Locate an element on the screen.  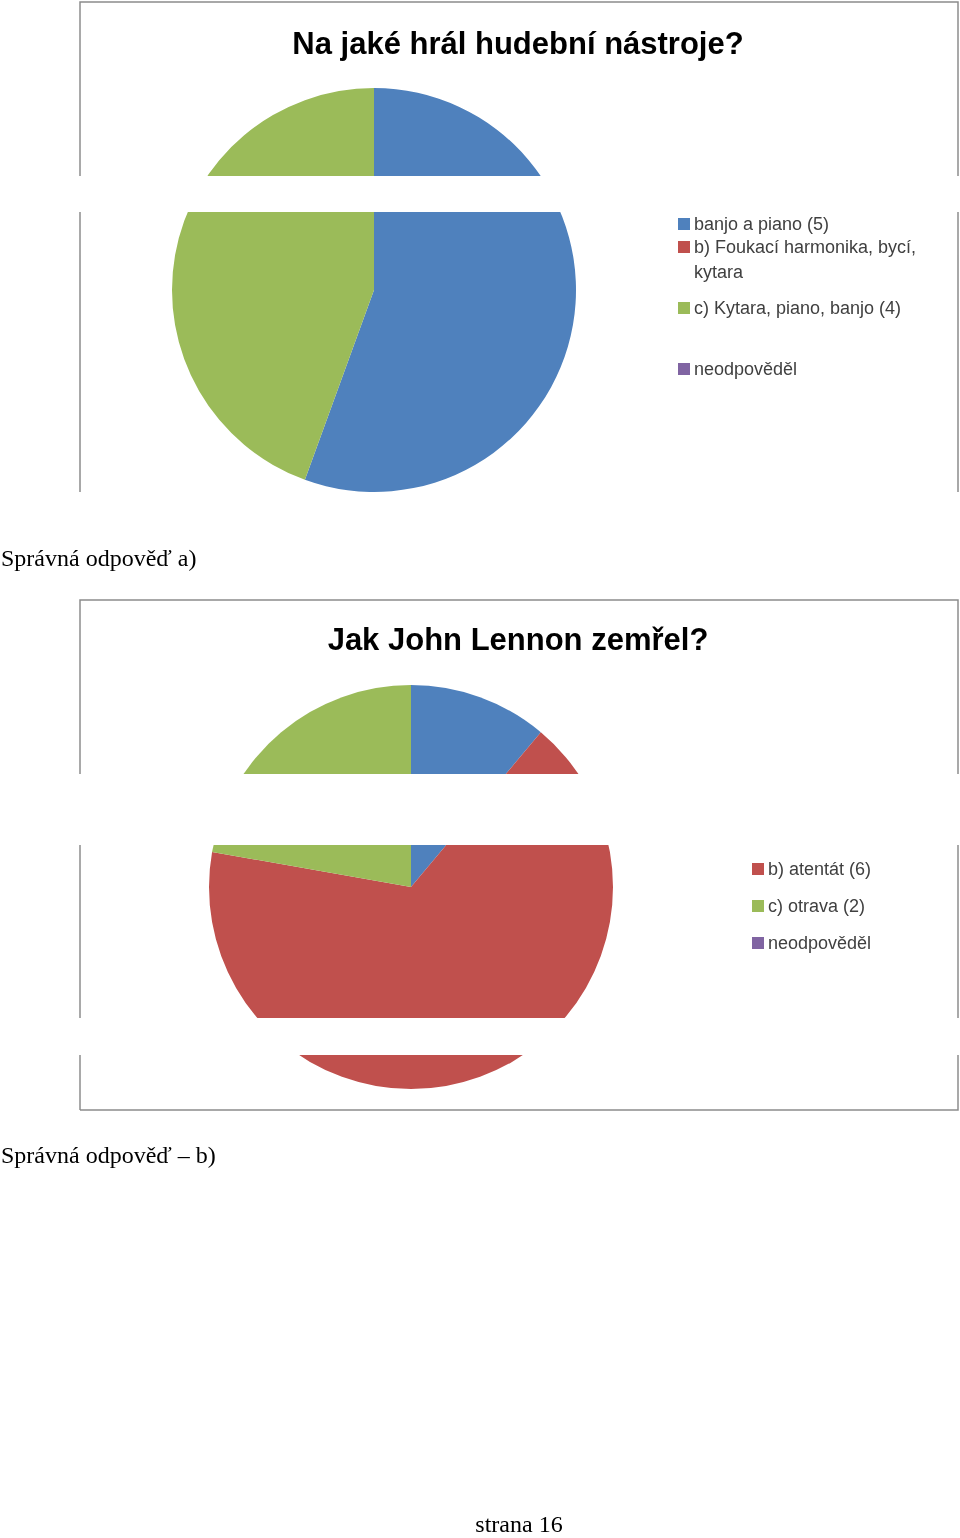
text: Správná odpověď – b) is located at coordinates (108, 1155).